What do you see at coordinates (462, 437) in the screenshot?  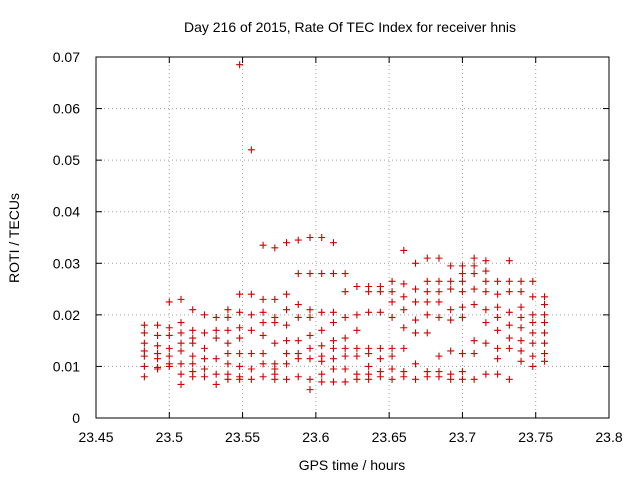 I see `x-tick-label: 23.7` at bounding box center [462, 437].